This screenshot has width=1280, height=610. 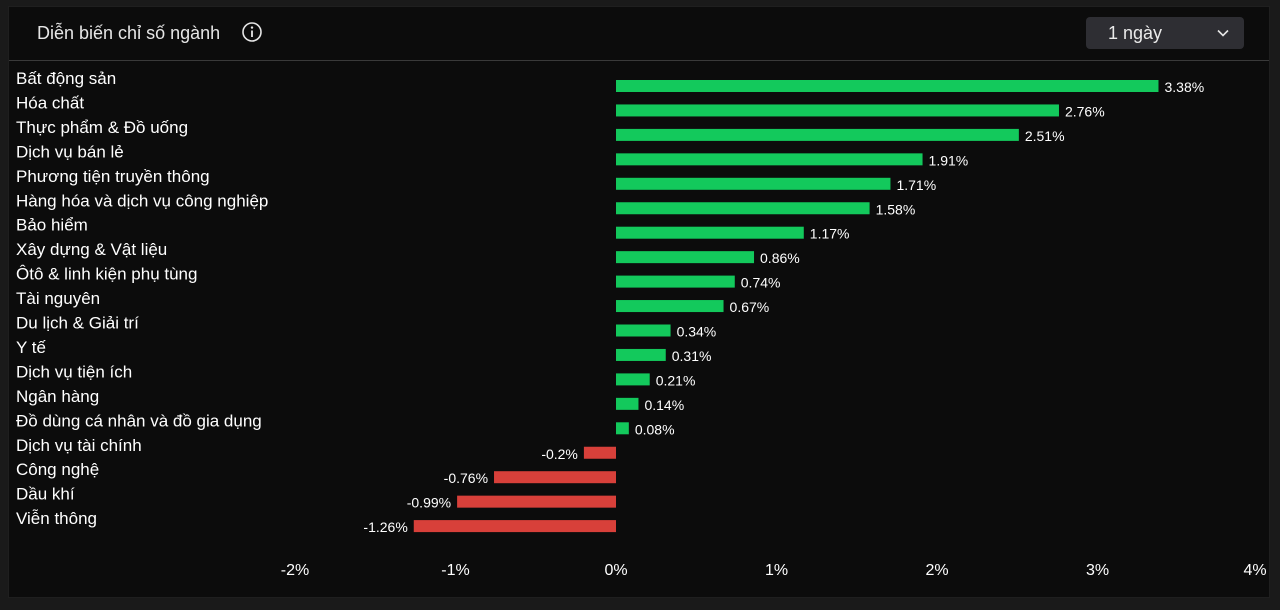 What do you see at coordinates (295, 570) in the screenshot?
I see `x-tick-label: -2%` at bounding box center [295, 570].